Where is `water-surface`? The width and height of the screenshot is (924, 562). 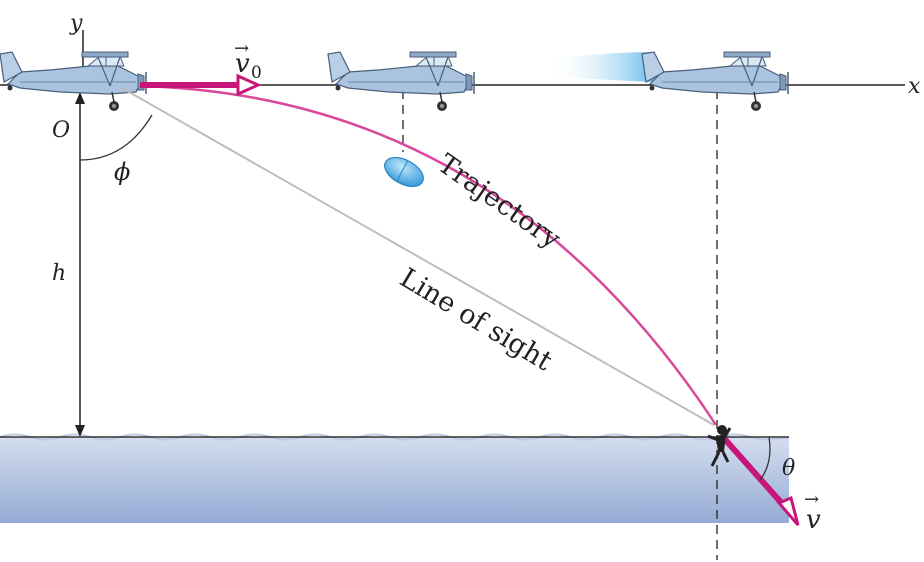
water-surface is located at coordinates (394, 480).